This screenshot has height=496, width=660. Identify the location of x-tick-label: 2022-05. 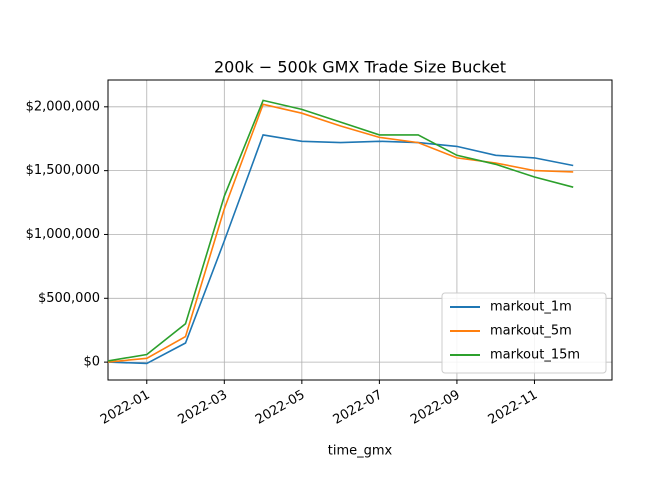
(280, 408).